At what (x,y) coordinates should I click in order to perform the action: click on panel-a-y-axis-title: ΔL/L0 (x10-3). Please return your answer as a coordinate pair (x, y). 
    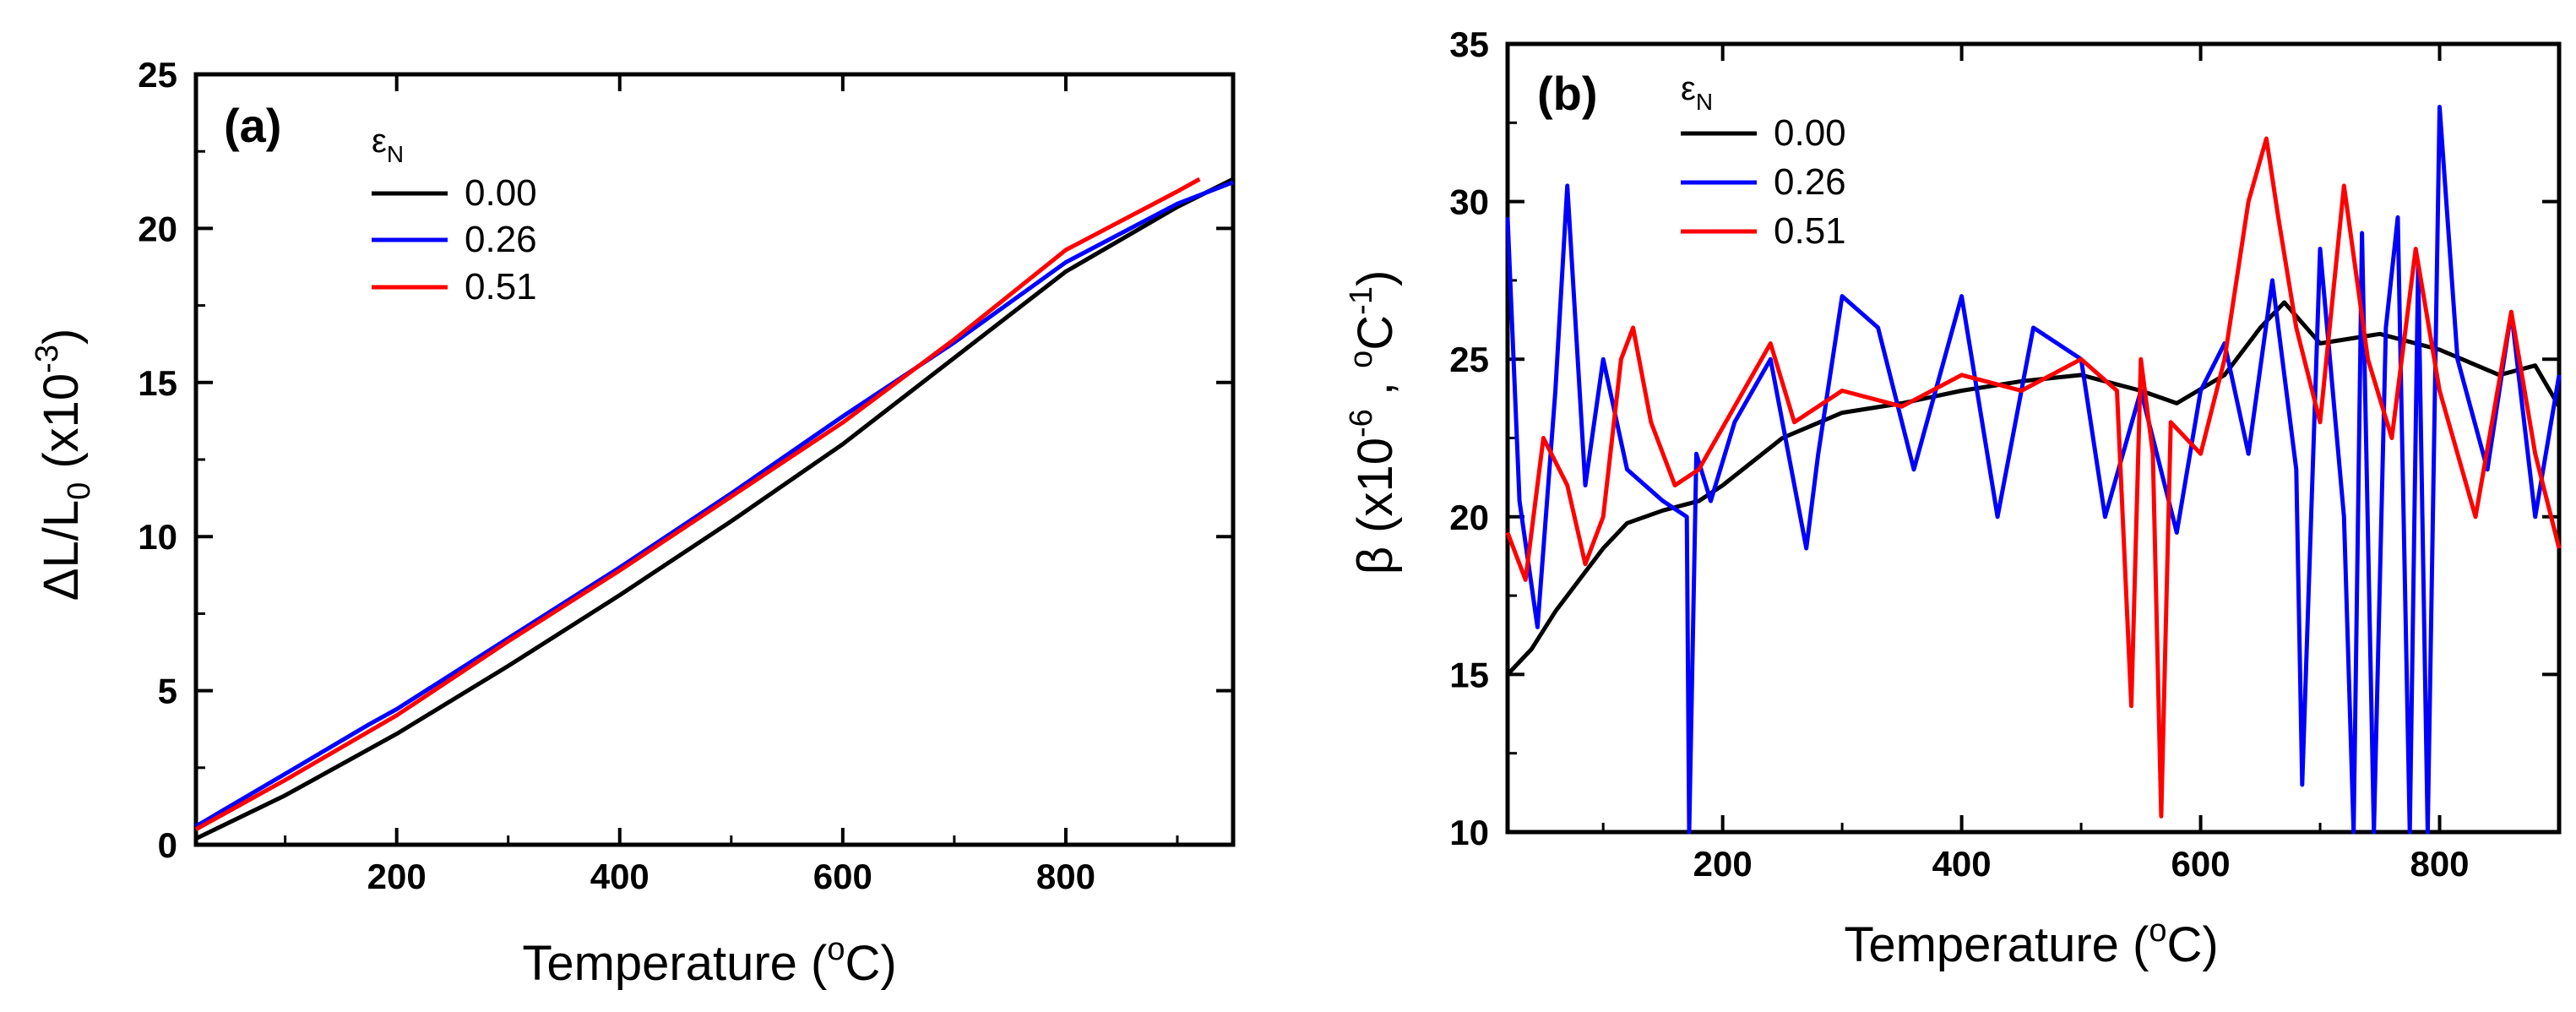
    Looking at the image, I should click on (63, 465).